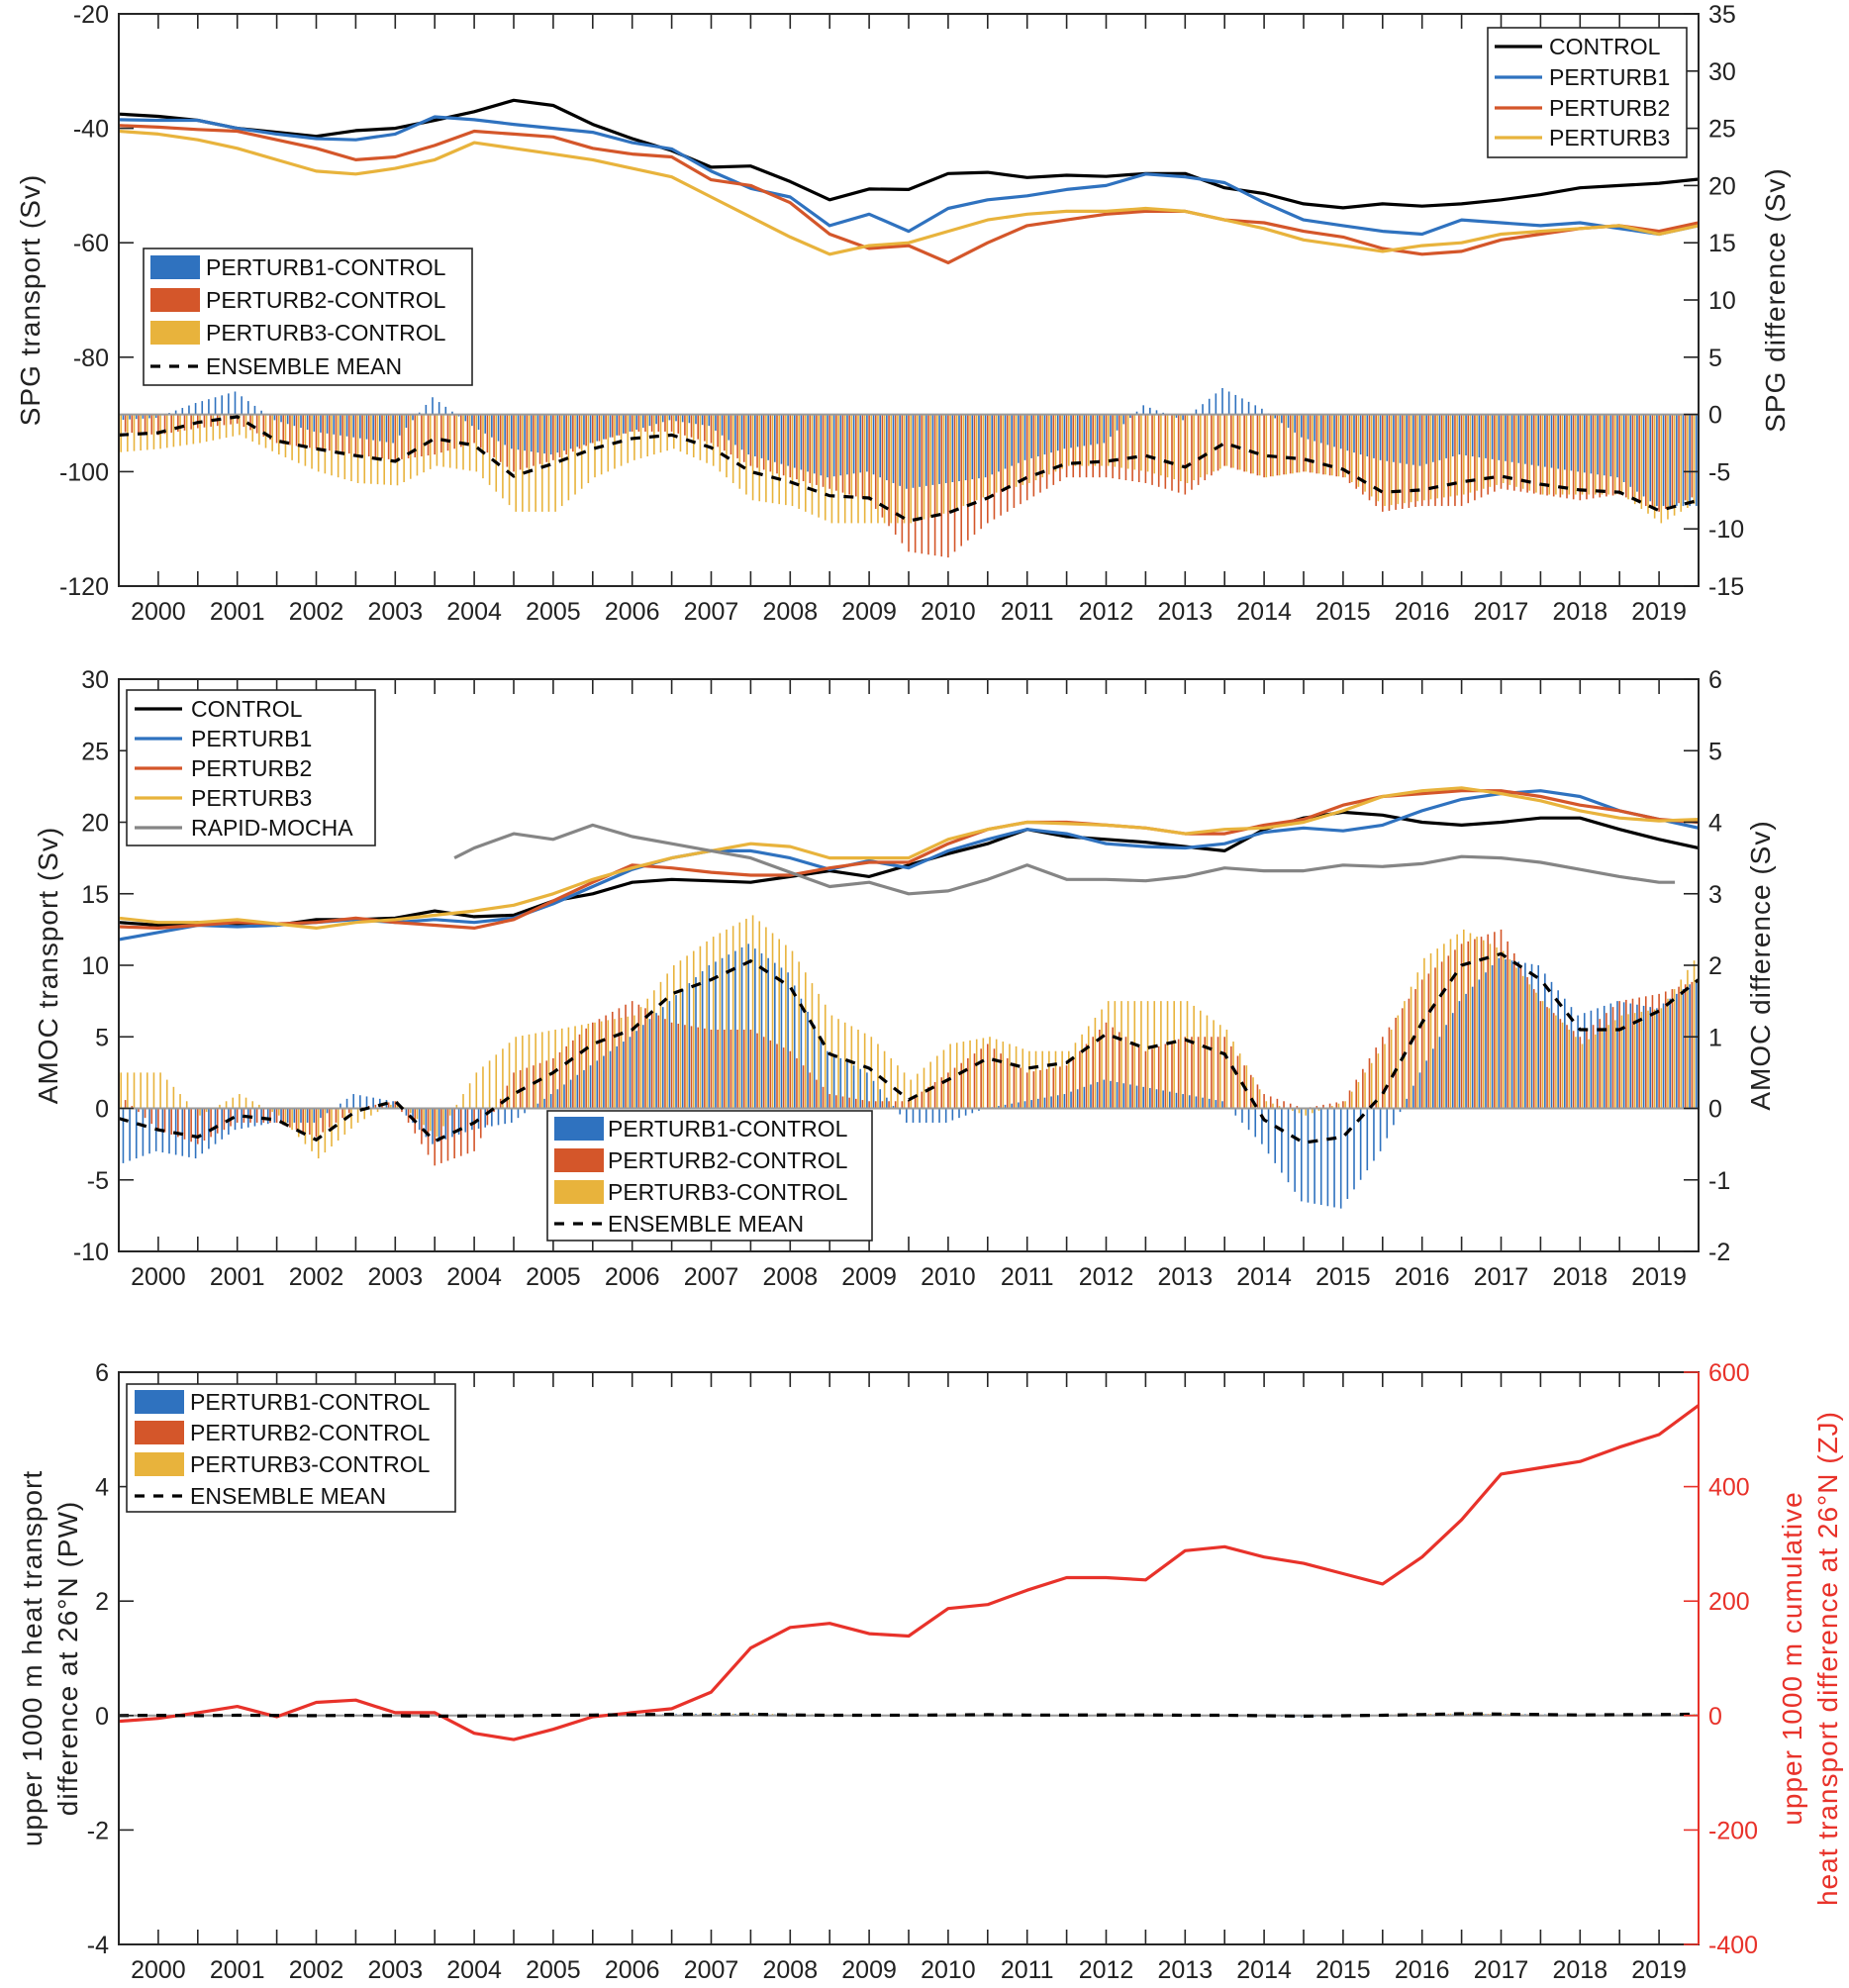 This screenshot has height=1988, width=1849. What do you see at coordinates (95, 824) in the screenshot?
I see `y-tick-label-left: 20` at bounding box center [95, 824].